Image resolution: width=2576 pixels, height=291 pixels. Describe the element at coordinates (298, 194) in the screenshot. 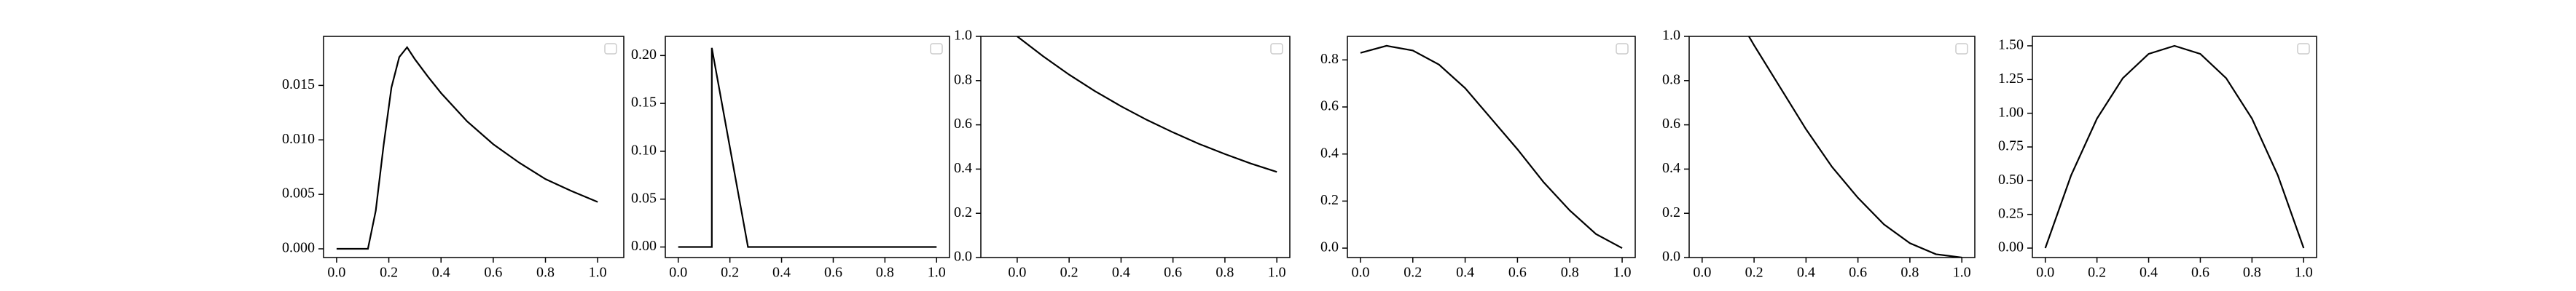

I see `y-tick-label: 0.005` at that location.